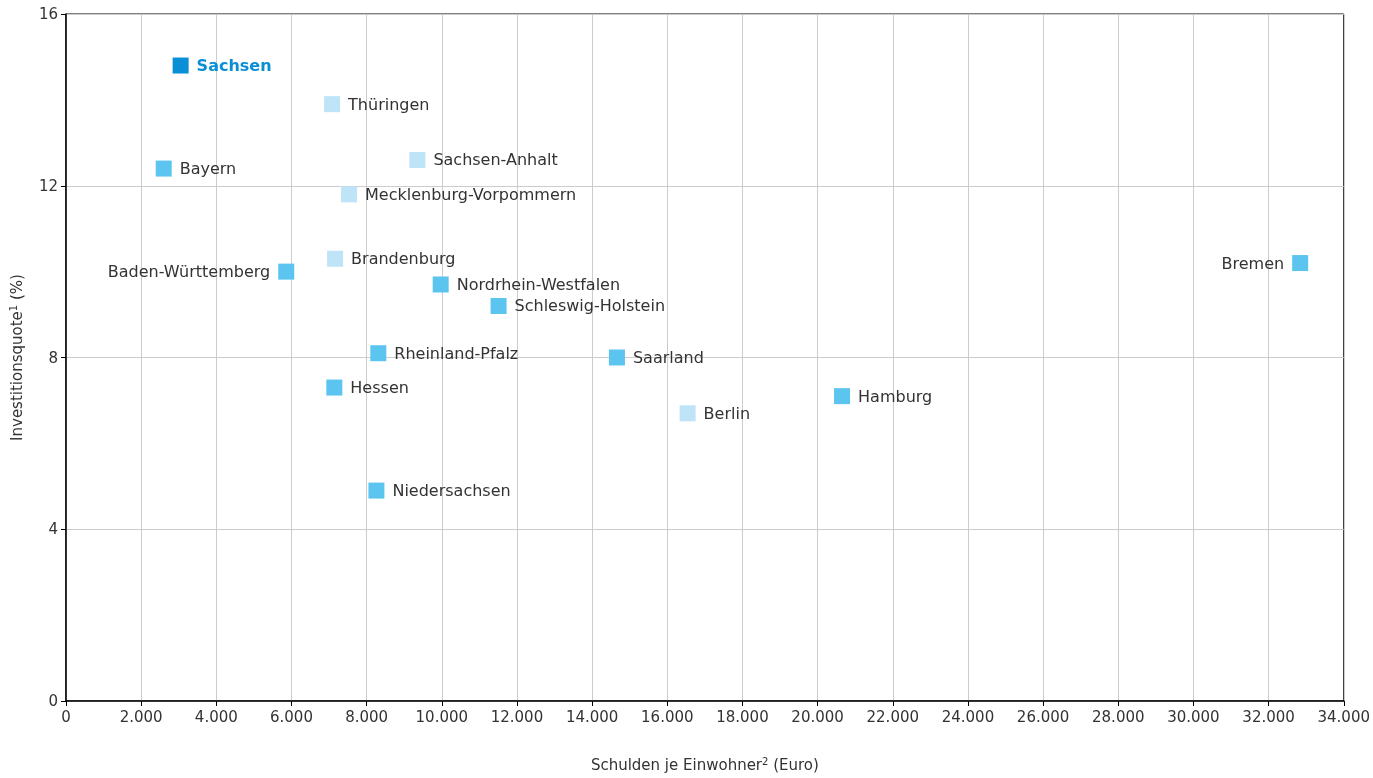 Image resolution: width=1373 pixels, height=778 pixels. I want to click on series-label: Schleswig-Holstein, so click(590, 306).